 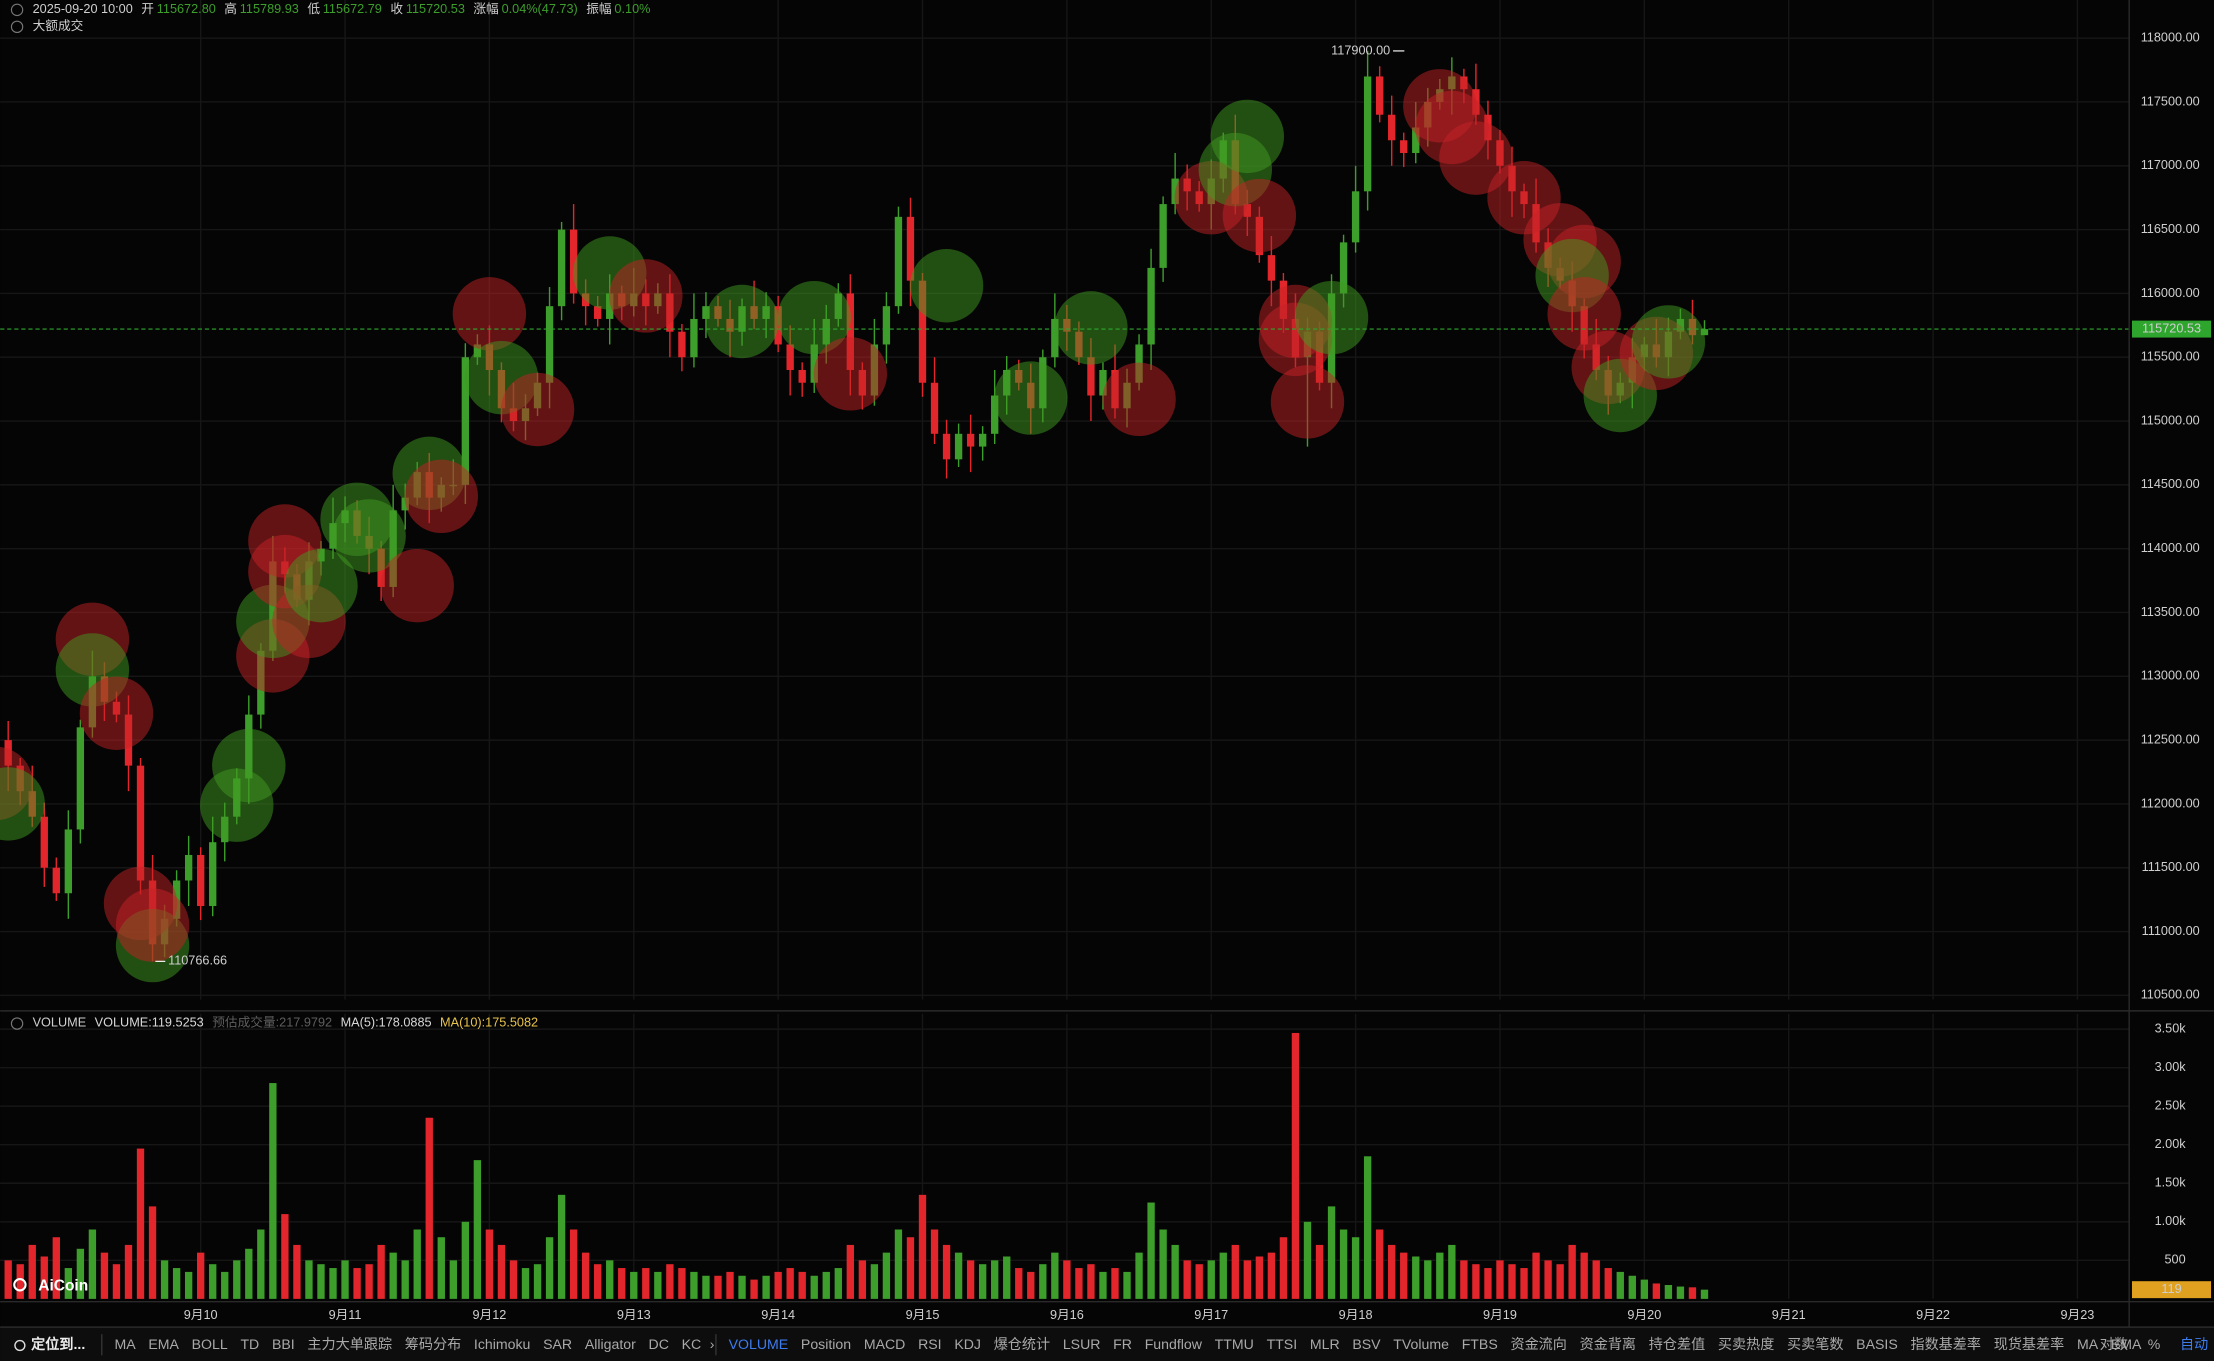 What do you see at coordinates (502, 1344) in the screenshot?
I see `indicator-button: Ichimoku` at bounding box center [502, 1344].